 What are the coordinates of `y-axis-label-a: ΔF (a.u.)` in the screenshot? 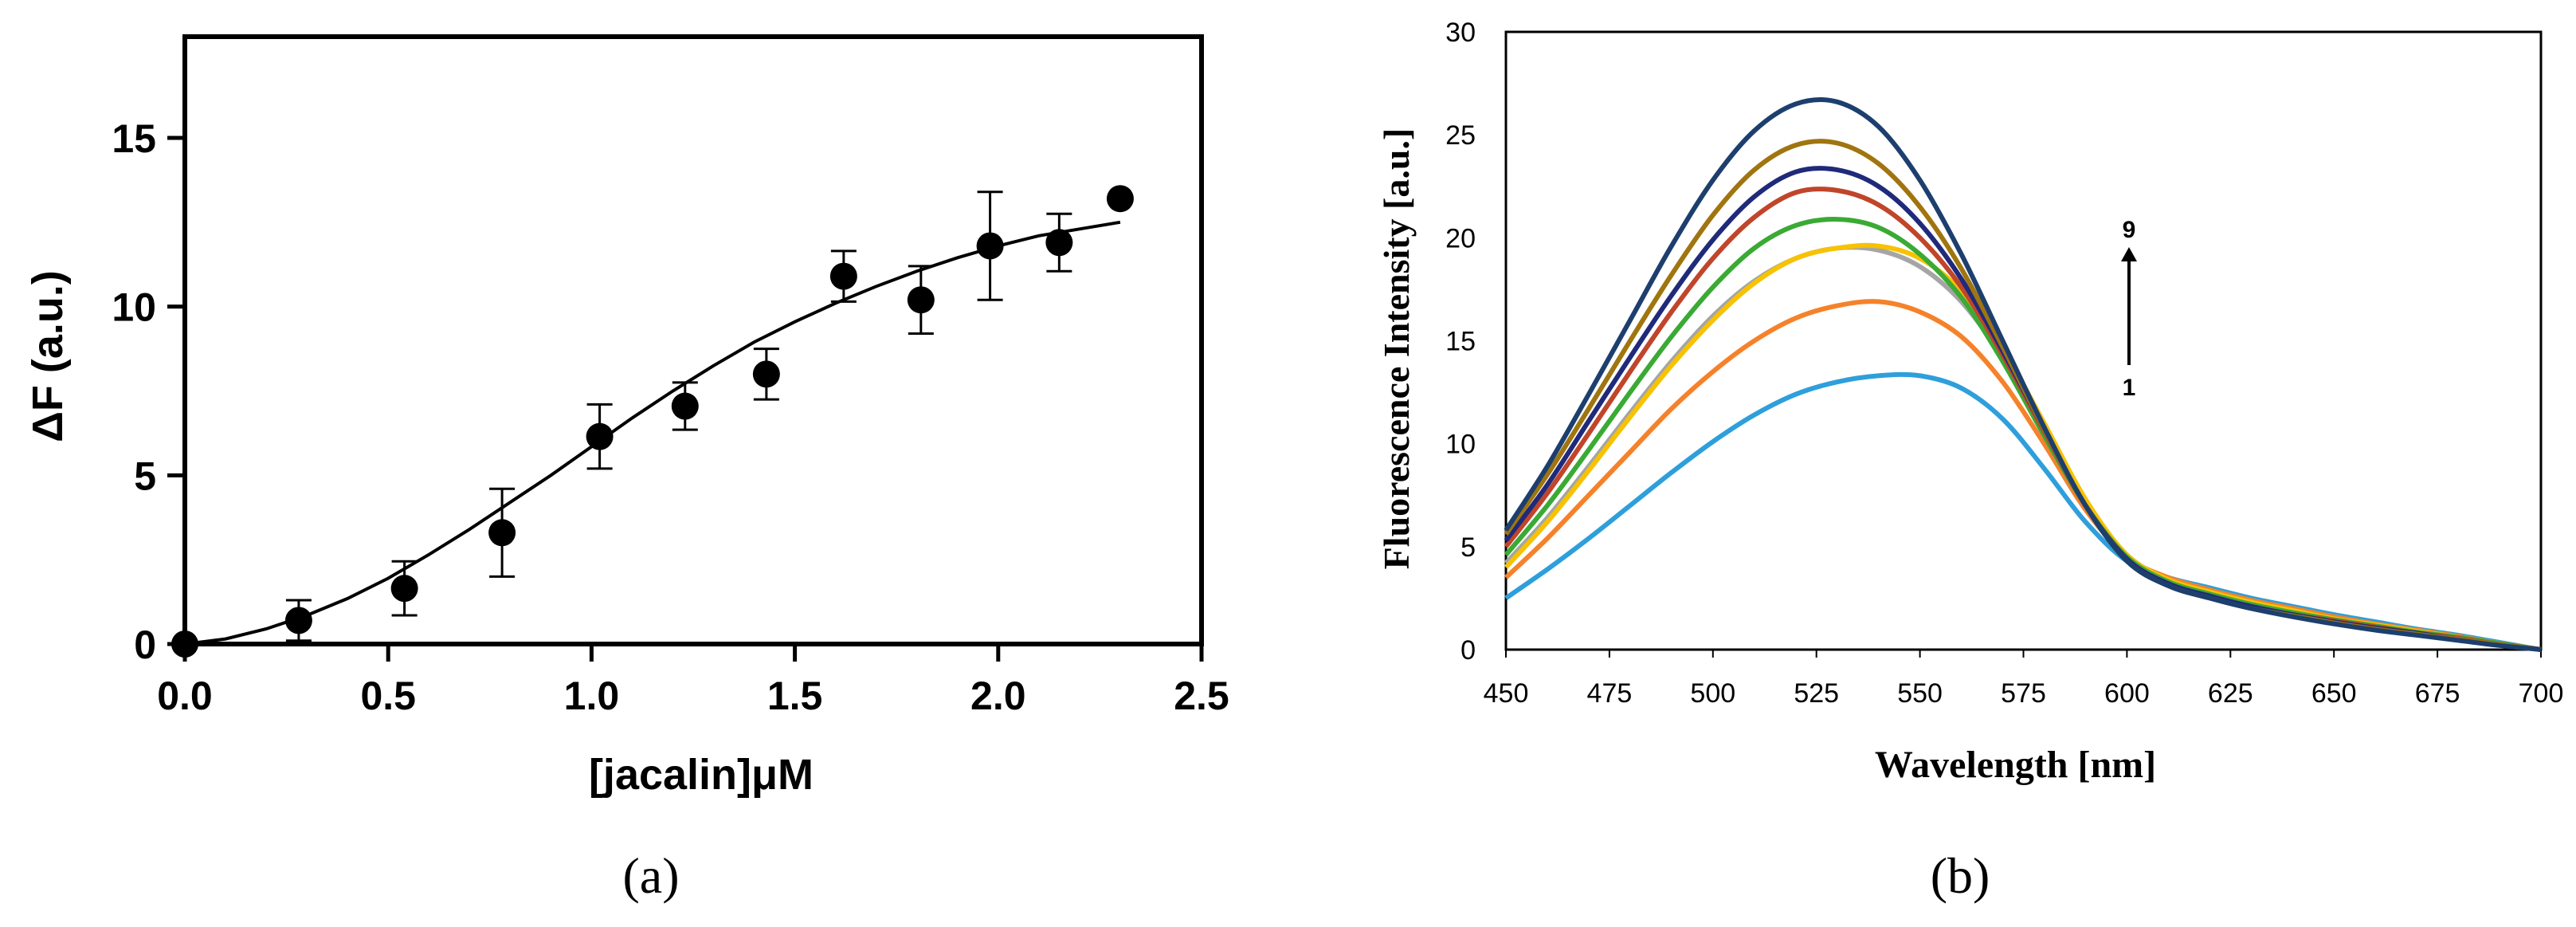 It's located at (48, 356).